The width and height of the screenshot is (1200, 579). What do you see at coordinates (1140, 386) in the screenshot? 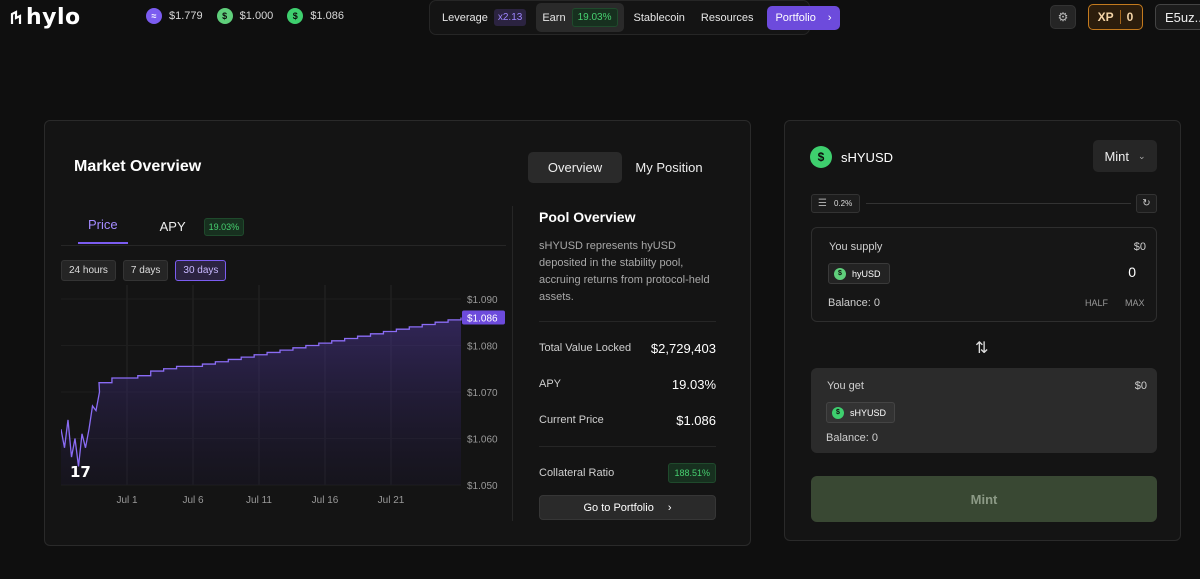
I see `receive-usd-value: $0` at bounding box center [1140, 386].